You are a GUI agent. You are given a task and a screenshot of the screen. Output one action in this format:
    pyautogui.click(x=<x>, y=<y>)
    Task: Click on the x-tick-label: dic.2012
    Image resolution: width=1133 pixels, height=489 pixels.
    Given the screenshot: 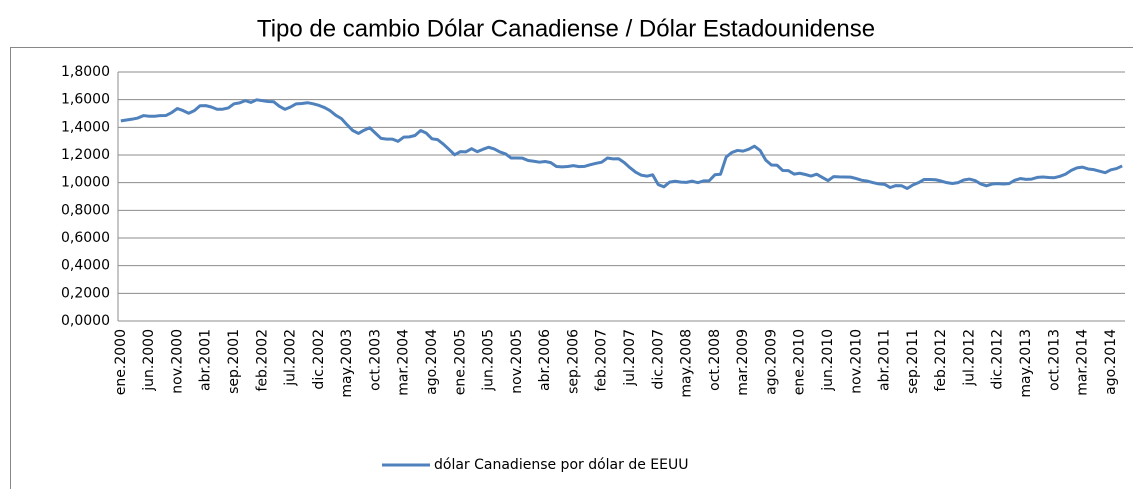 What is the action you would take?
    pyautogui.click(x=998, y=359)
    